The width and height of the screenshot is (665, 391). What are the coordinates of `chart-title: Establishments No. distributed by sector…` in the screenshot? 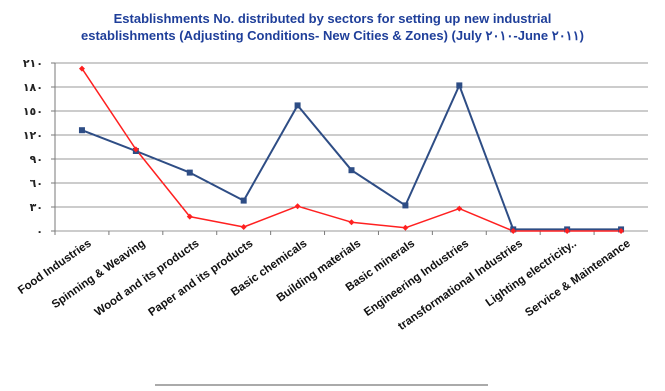 It's located at (332, 18).